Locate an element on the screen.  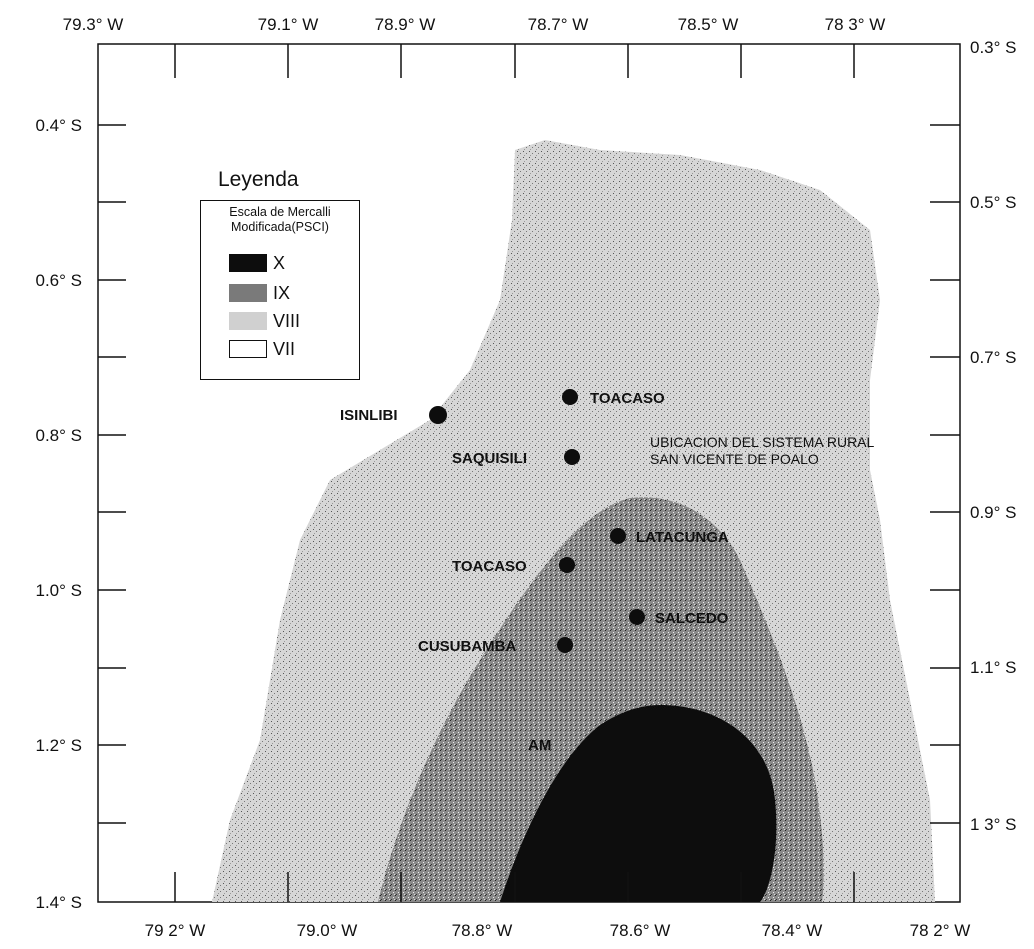
town-marker-salcedo is located at coordinates (637, 617).